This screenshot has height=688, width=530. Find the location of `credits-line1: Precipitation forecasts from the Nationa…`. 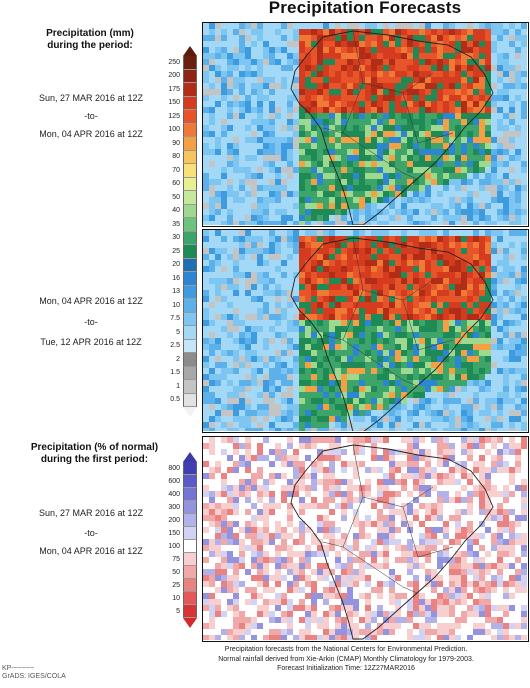

credits-line1: Precipitation forecasts from the Nationa… is located at coordinates (346, 649).